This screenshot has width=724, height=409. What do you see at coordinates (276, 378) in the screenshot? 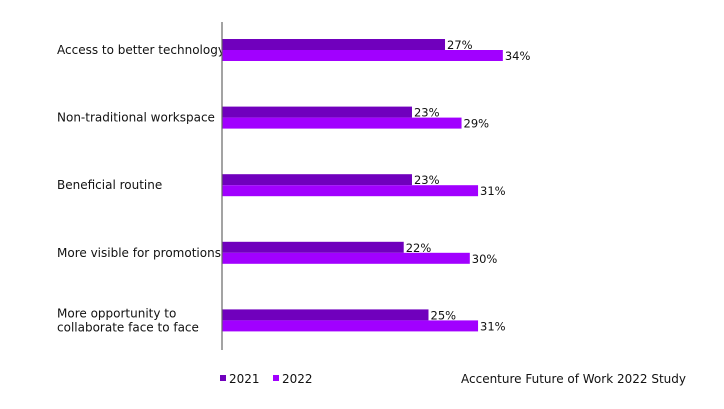
I see `legend-swatch-2022` at bounding box center [276, 378].